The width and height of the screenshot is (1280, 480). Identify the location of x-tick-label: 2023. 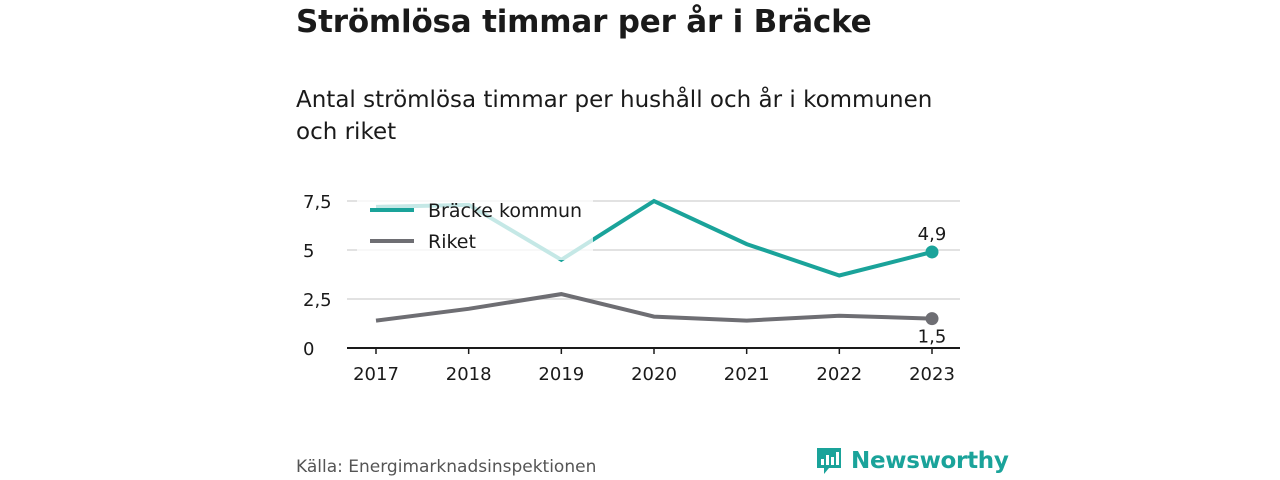
(932, 374).